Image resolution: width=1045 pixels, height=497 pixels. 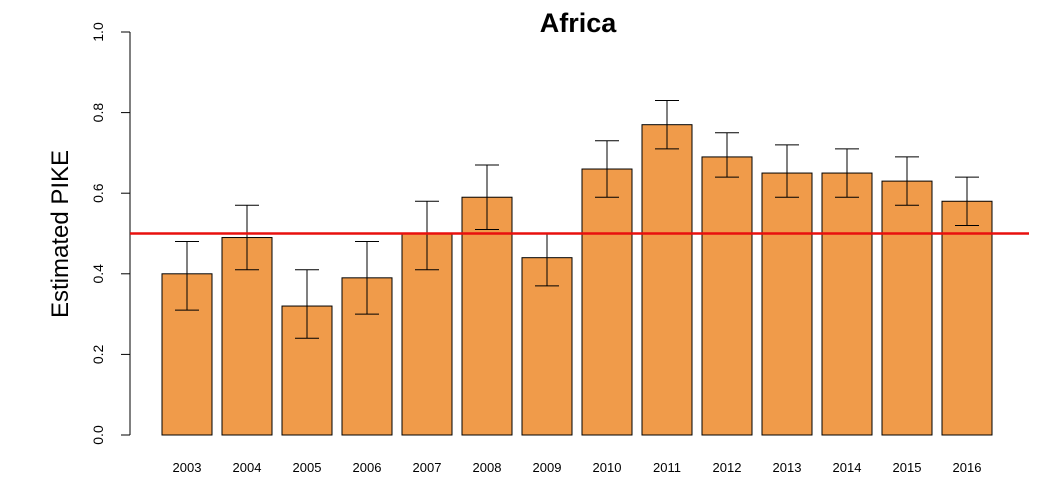 I want to click on x-tick-label-2013: 2013, so click(x=787, y=467).